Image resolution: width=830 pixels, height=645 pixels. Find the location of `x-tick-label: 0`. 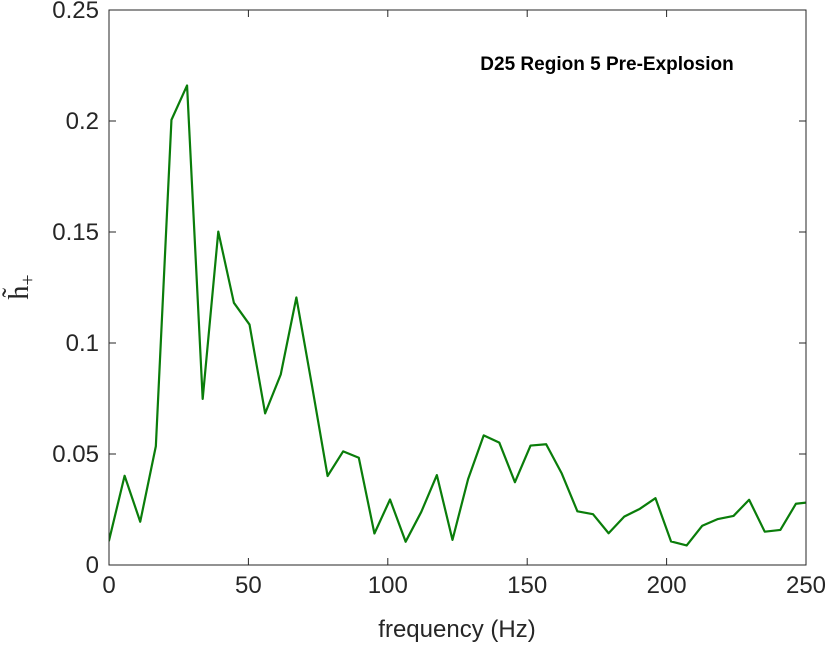

x-tick-label: 0 is located at coordinates (108, 585).